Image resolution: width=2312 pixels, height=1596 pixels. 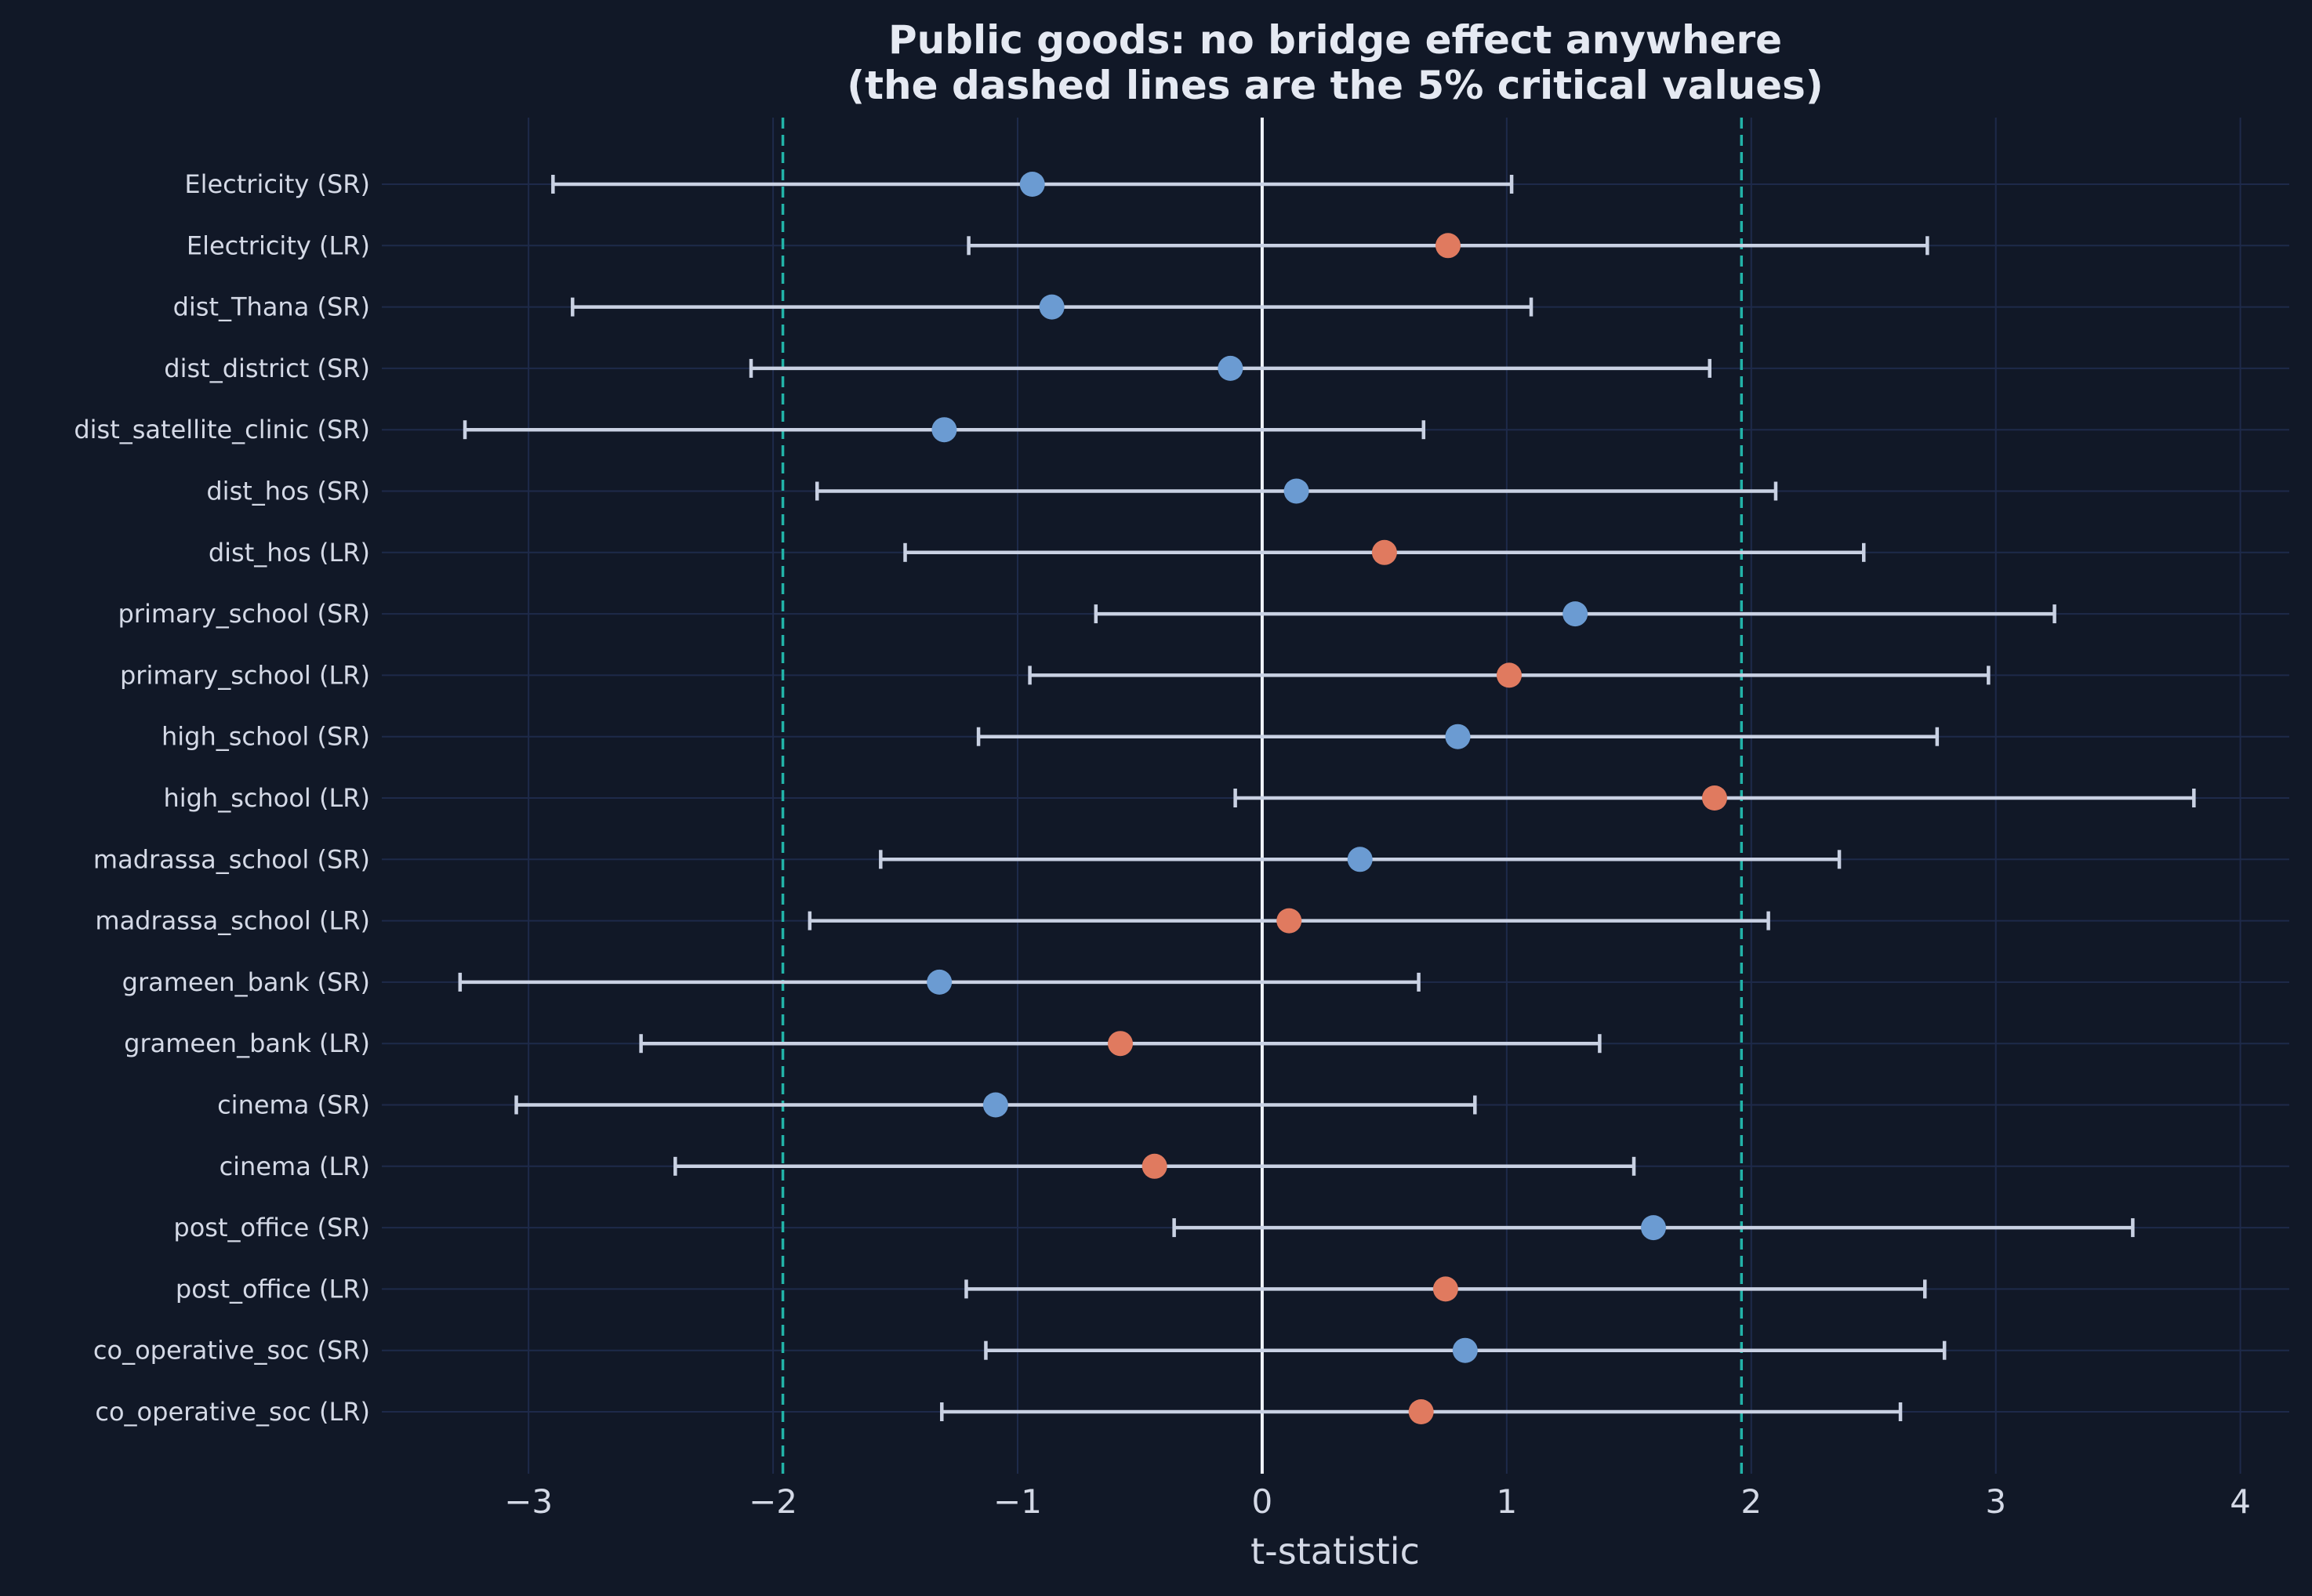 I want to click on y-tick-label: dist_Thana (SR), so click(x=271, y=307).